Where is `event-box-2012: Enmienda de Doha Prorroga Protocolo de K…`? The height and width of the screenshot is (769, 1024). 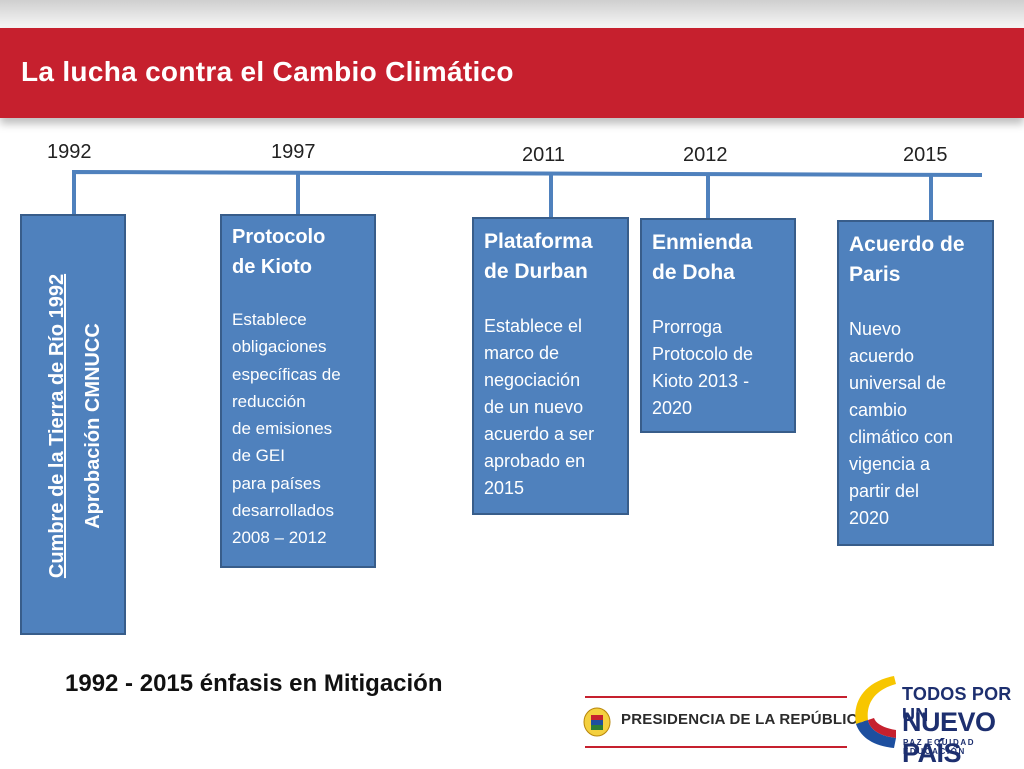
event-box-2012: Enmienda de Doha Prorroga Protocolo de K… is located at coordinates (718, 325).